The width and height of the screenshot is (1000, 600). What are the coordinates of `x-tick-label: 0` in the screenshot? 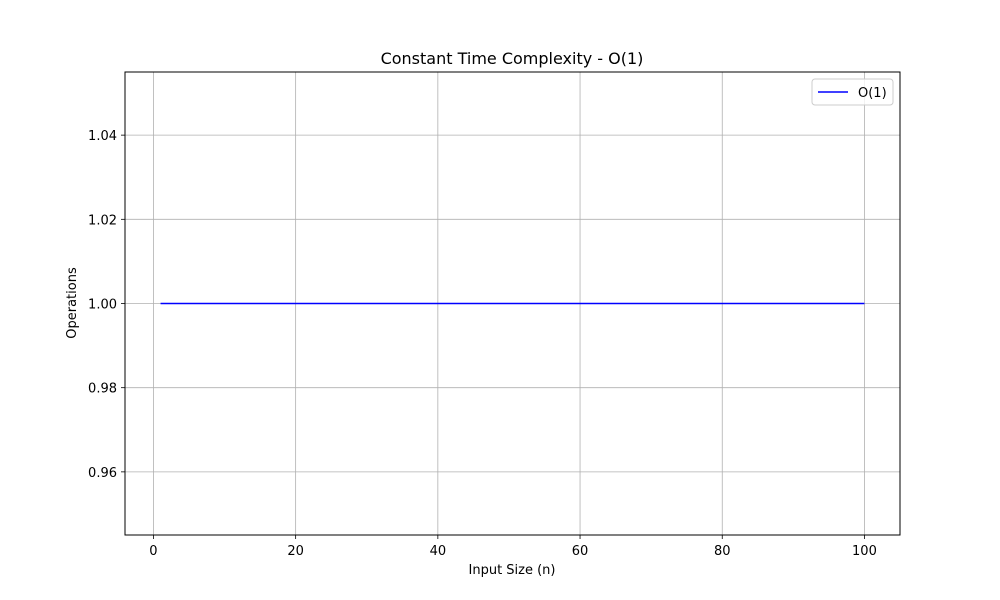 It's located at (153, 551).